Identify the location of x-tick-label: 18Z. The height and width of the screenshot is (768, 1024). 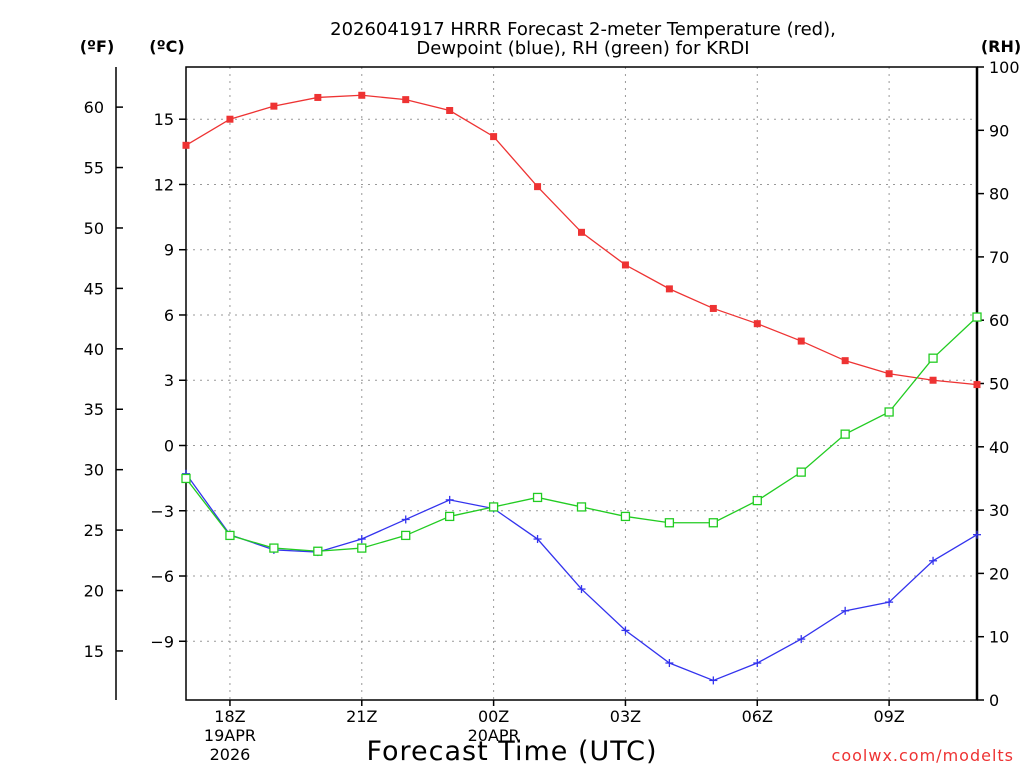
(229, 716).